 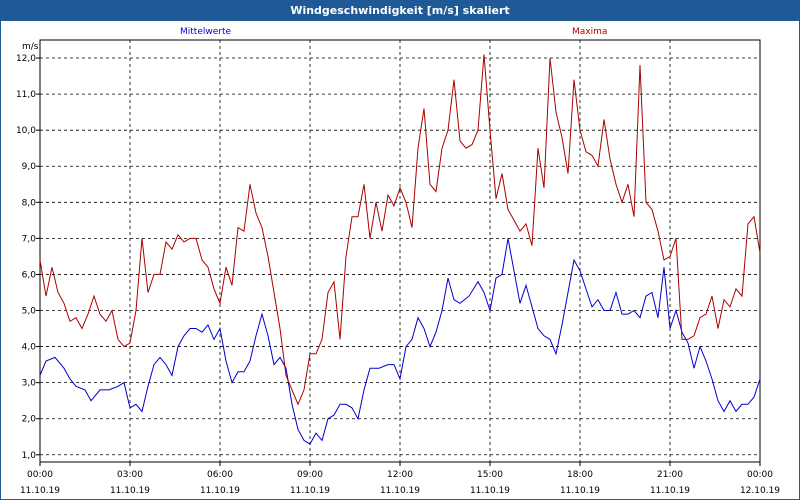 What do you see at coordinates (30, 47) in the screenshot?
I see `y-axis-label: m/s` at bounding box center [30, 47].